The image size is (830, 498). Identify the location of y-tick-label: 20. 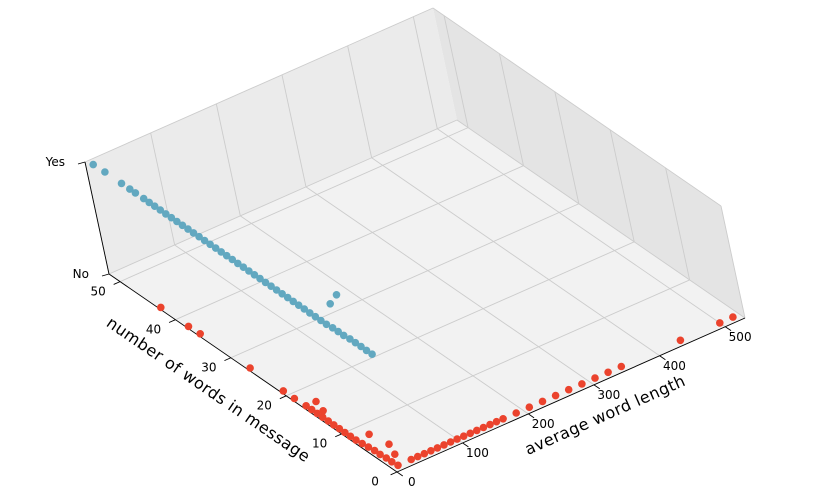
(264, 406).